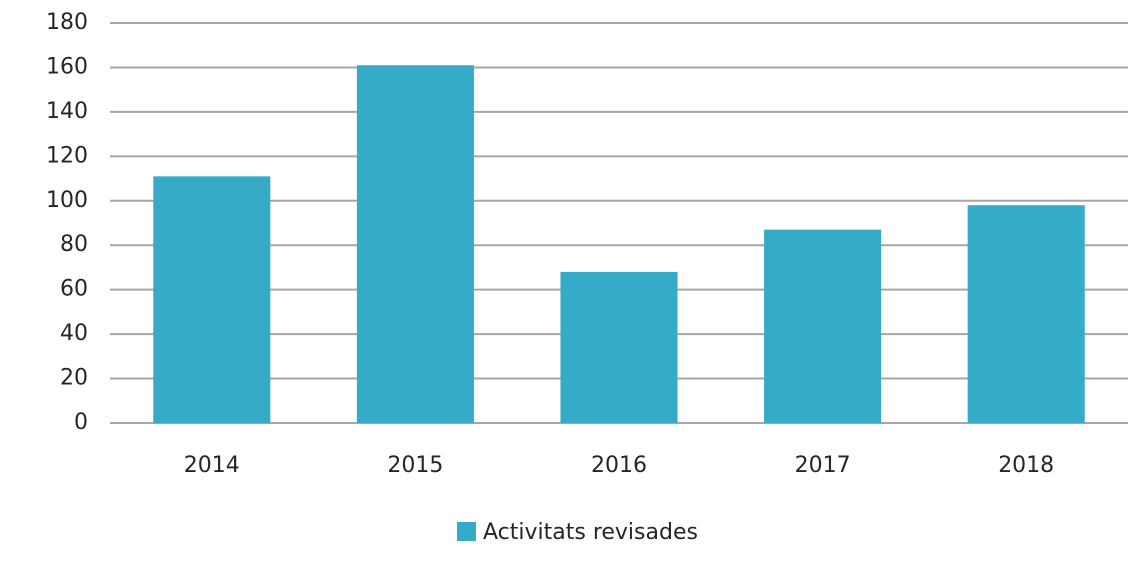  Describe the element at coordinates (74, 289) in the screenshot. I see `y-tick-label: 60` at that location.